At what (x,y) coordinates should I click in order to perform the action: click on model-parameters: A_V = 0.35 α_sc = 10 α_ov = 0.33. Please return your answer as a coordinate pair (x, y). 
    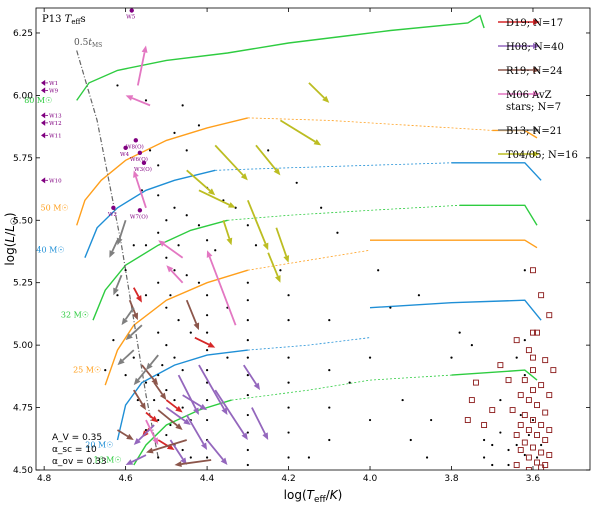
    Looking at the image, I should click on (79, 450).